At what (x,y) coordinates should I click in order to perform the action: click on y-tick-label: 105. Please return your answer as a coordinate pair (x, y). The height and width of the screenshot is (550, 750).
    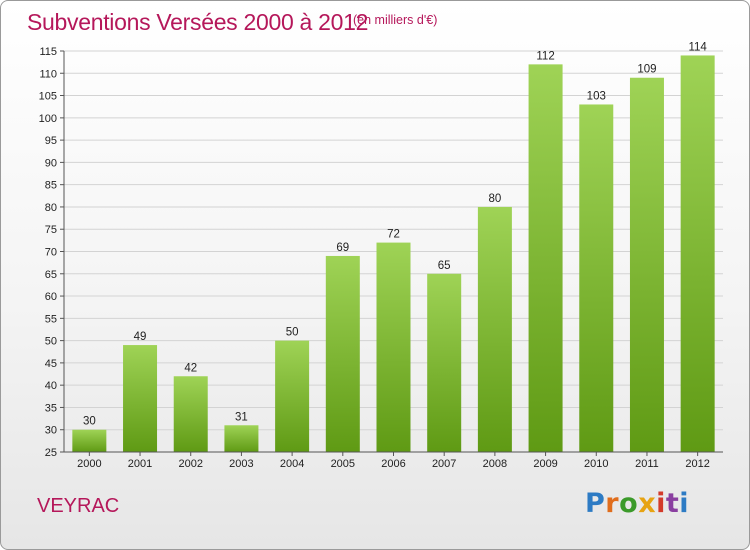
    Looking at the image, I should click on (48, 97).